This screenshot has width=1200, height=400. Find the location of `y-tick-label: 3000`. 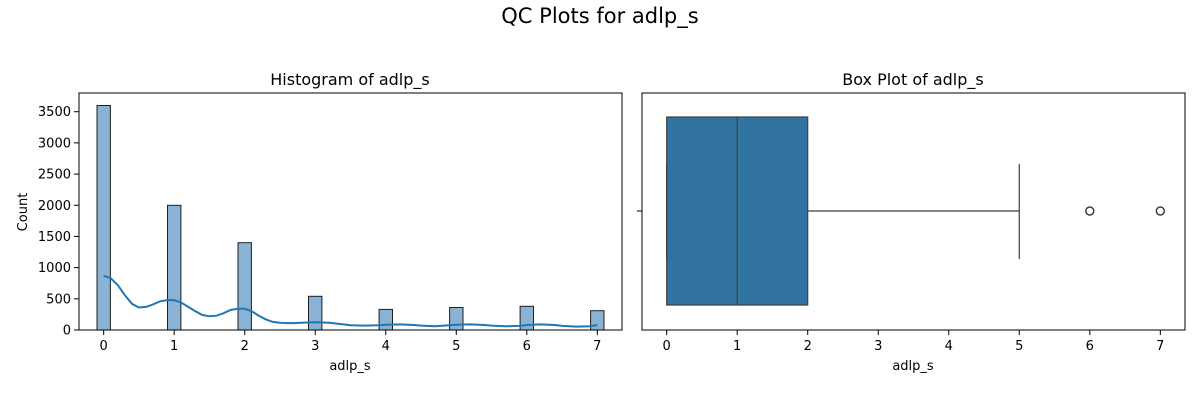

y-tick-label: 3000 is located at coordinates (54, 143).